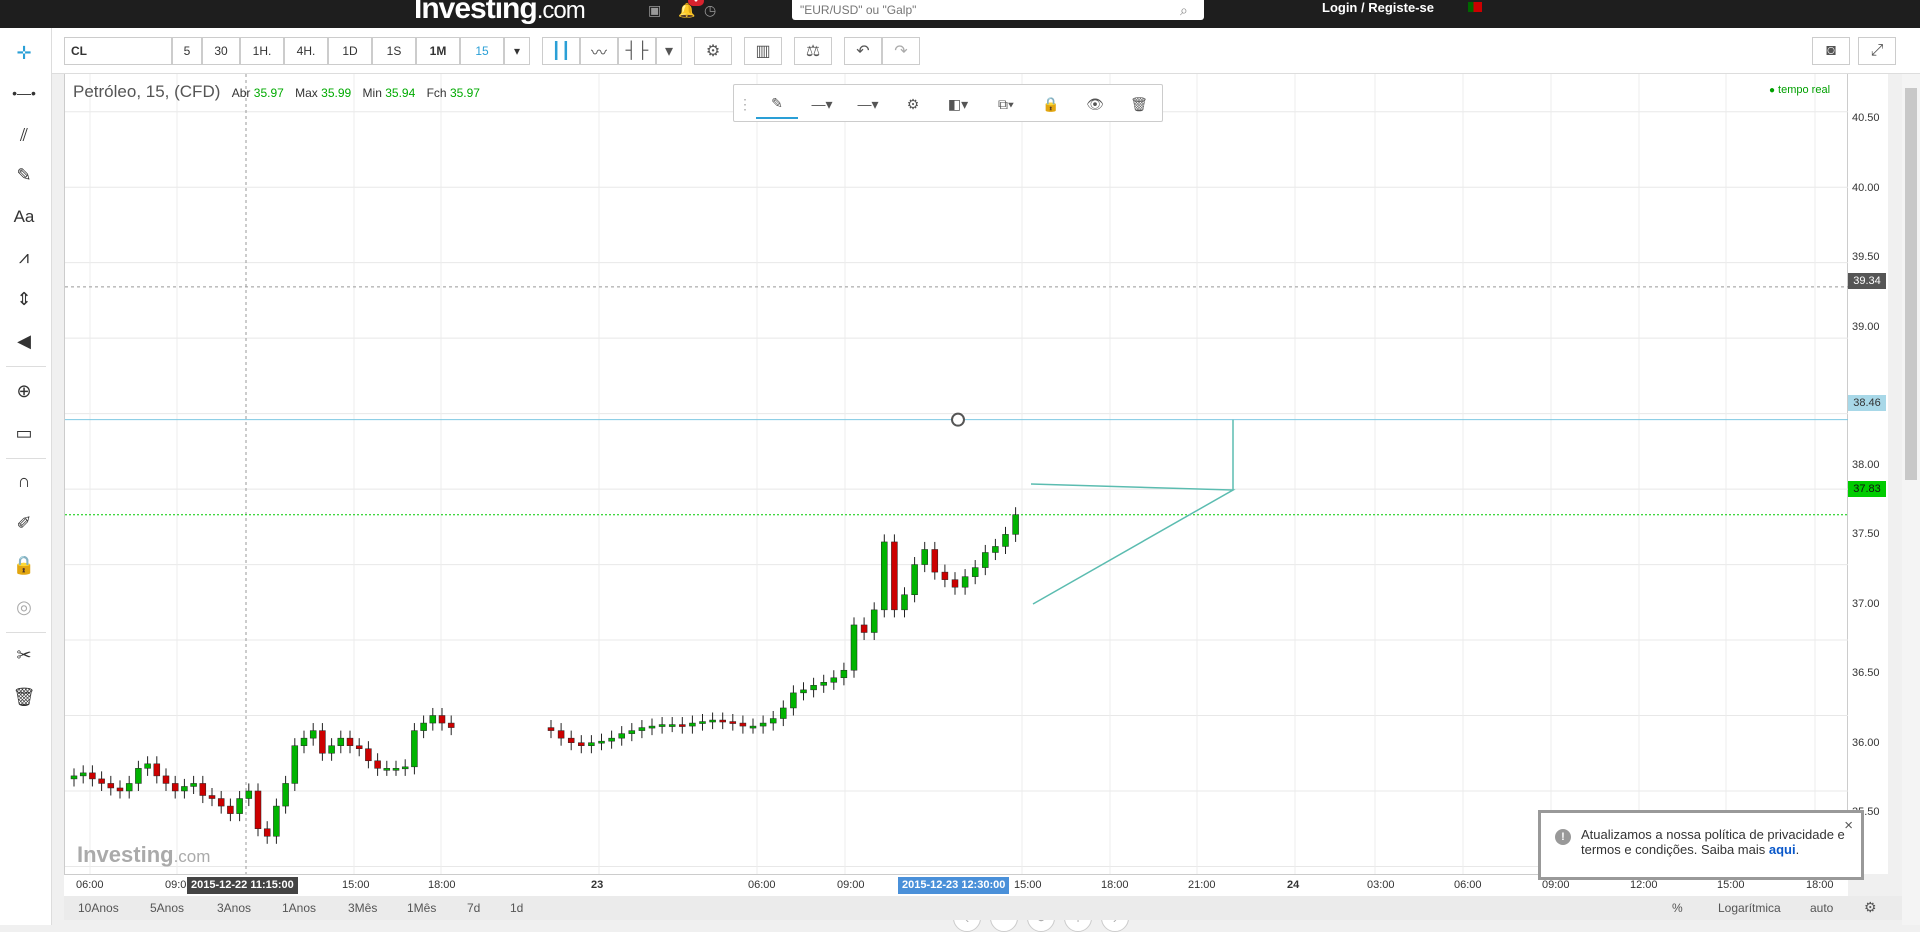  Describe the element at coordinates (24, 606) in the screenshot. I see `hide-icon: ◎` at that location.